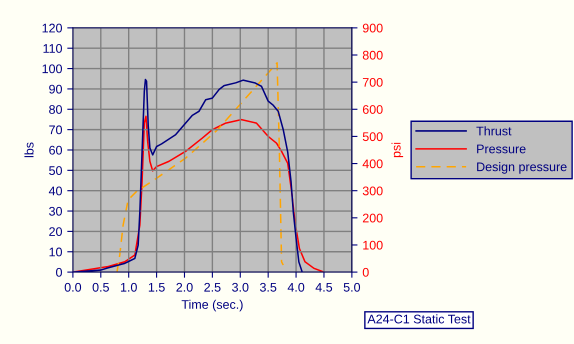 The image size is (574, 344). I want to click on legend-label: Design pressure, so click(522, 168).